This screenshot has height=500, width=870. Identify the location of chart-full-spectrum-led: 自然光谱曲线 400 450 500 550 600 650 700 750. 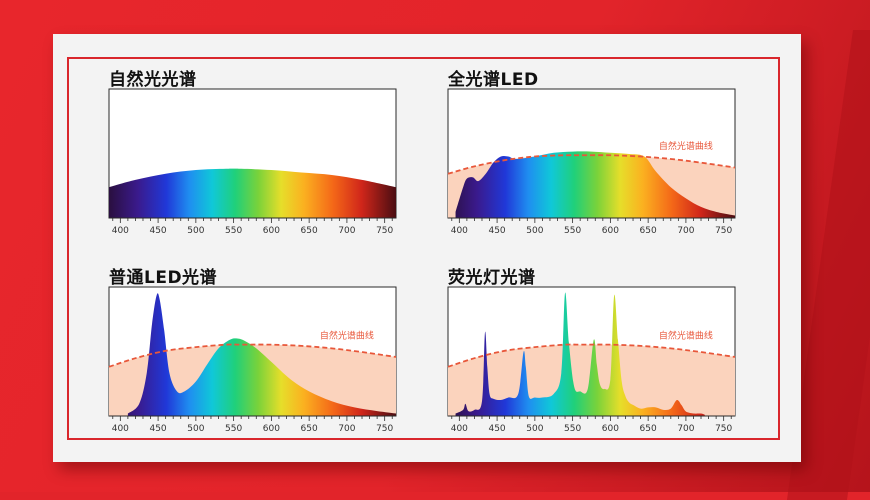
(591, 162).